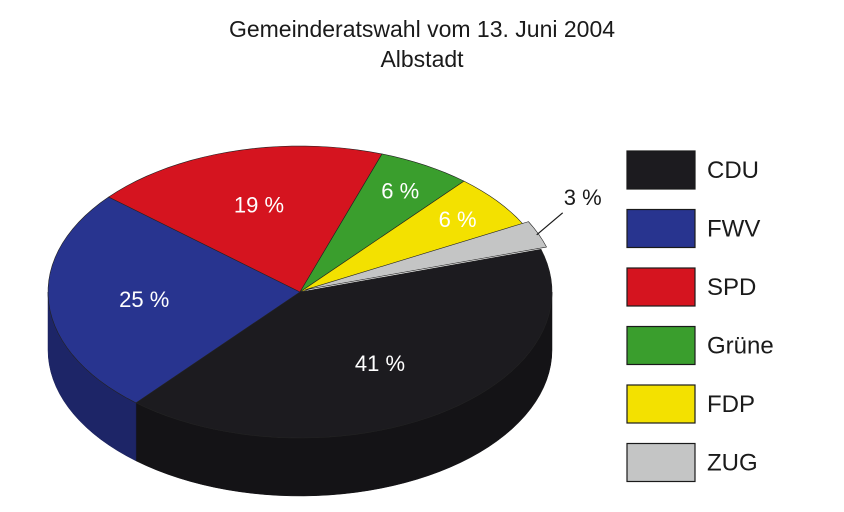  What do you see at coordinates (400, 191) in the screenshot?
I see `data-label-grüne: 6 %` at bounding box center [400, 191].